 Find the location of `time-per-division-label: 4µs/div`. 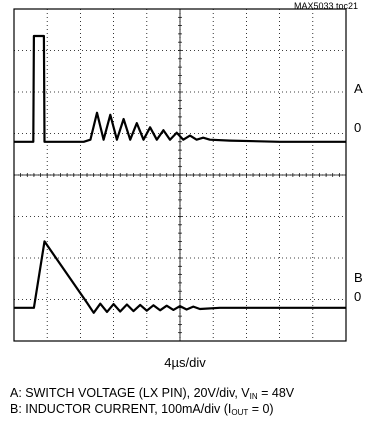

time-per-division-label: 4µs/div is located at coordinates (185, 362).